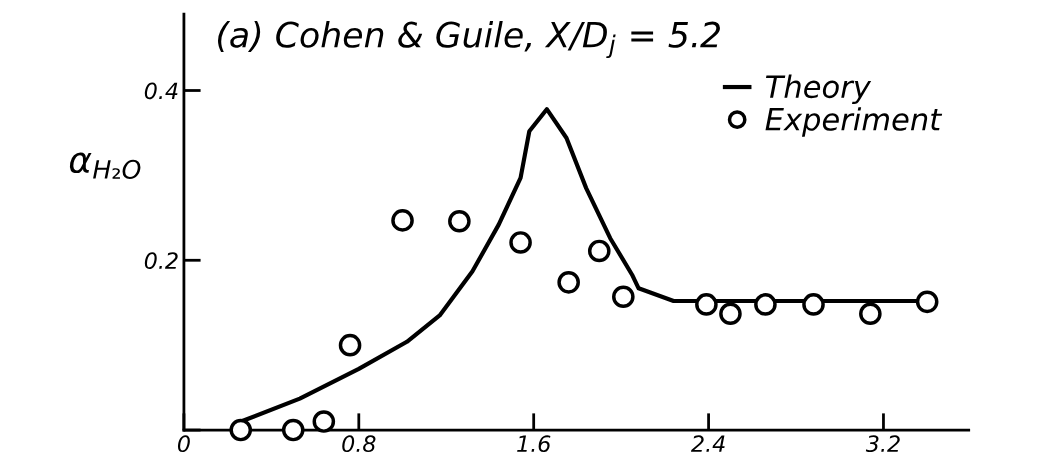 Image resolution: width=1045 pixels, height=470 pixels. What do you see at coordinates (161, 261) in the screenshot?
I see `y-tick-label: 0.2` at bounding box center [161, 261].